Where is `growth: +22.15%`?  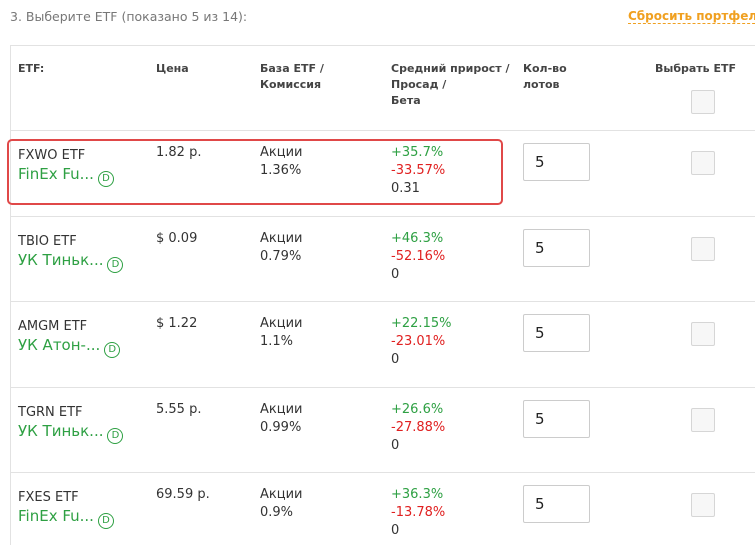 growth: +22.15% is located at coordinates (421, 323).